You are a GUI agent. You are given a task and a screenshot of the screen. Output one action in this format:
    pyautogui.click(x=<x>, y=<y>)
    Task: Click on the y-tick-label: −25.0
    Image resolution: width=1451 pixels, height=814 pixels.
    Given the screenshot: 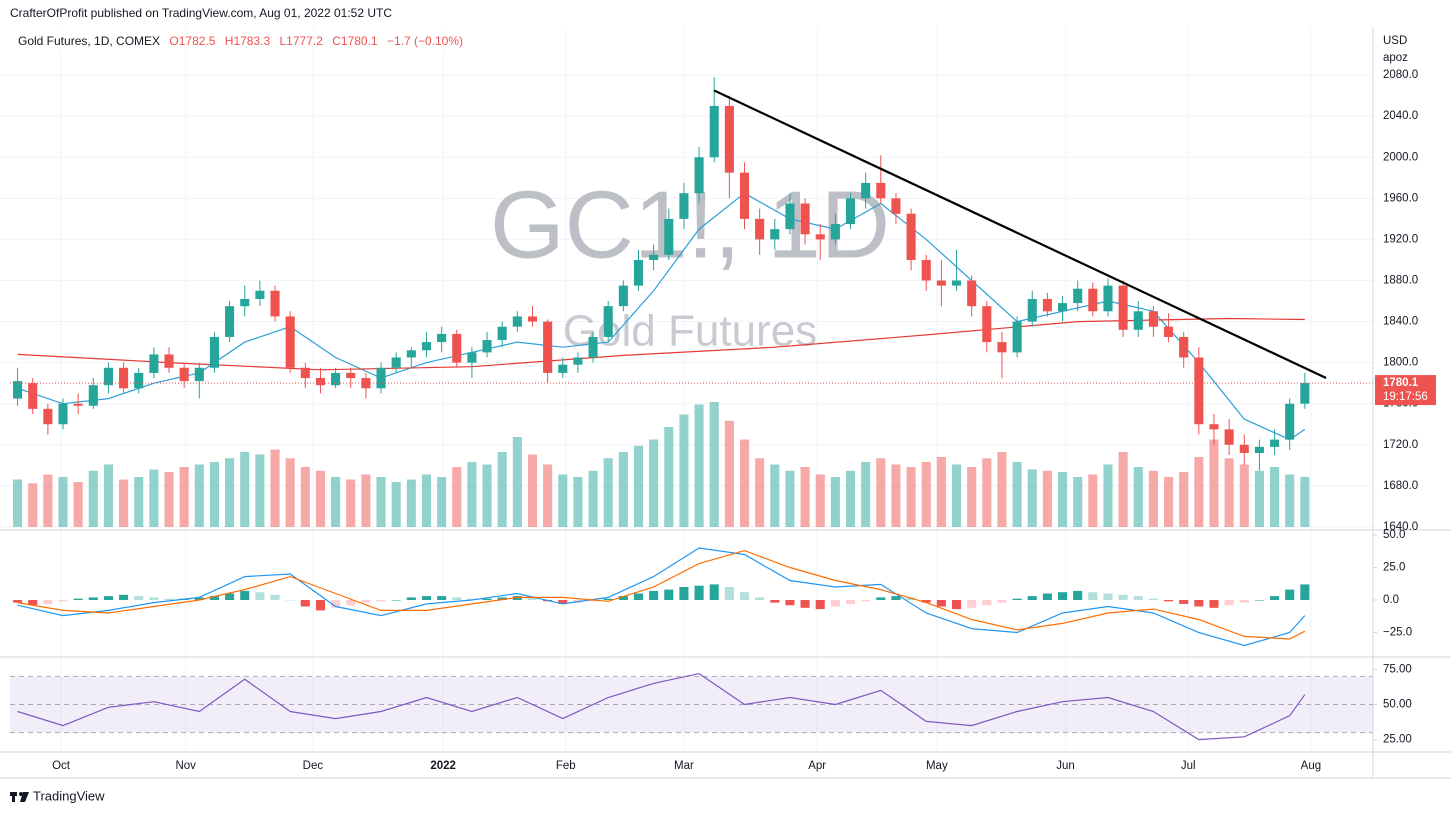 What is the action you would take?
    pyautogui.click(x=1397, y=633)
    